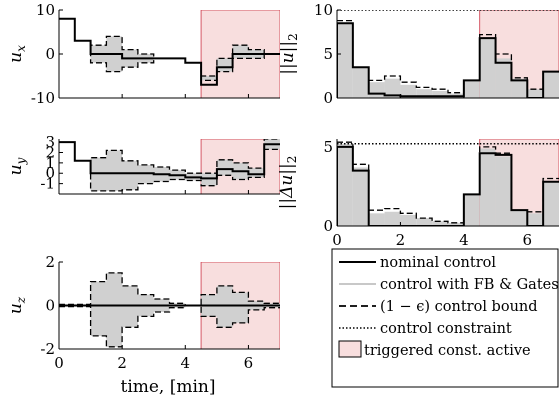 Image resolution: width=559 pixels, height=404 pixels. Describe the element at coordinates (328, 226) in the screenshot. I see `y-tick-label-du_norm: 0` at that location.